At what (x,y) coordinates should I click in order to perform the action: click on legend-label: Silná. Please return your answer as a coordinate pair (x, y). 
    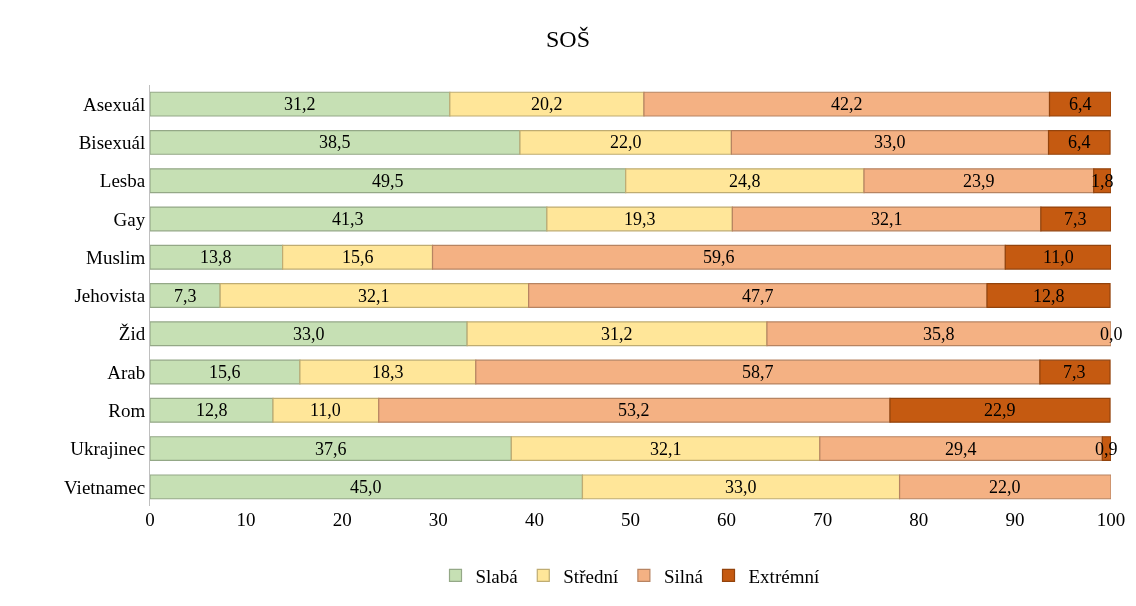
    Looking at the image, I should click on (683, 576).